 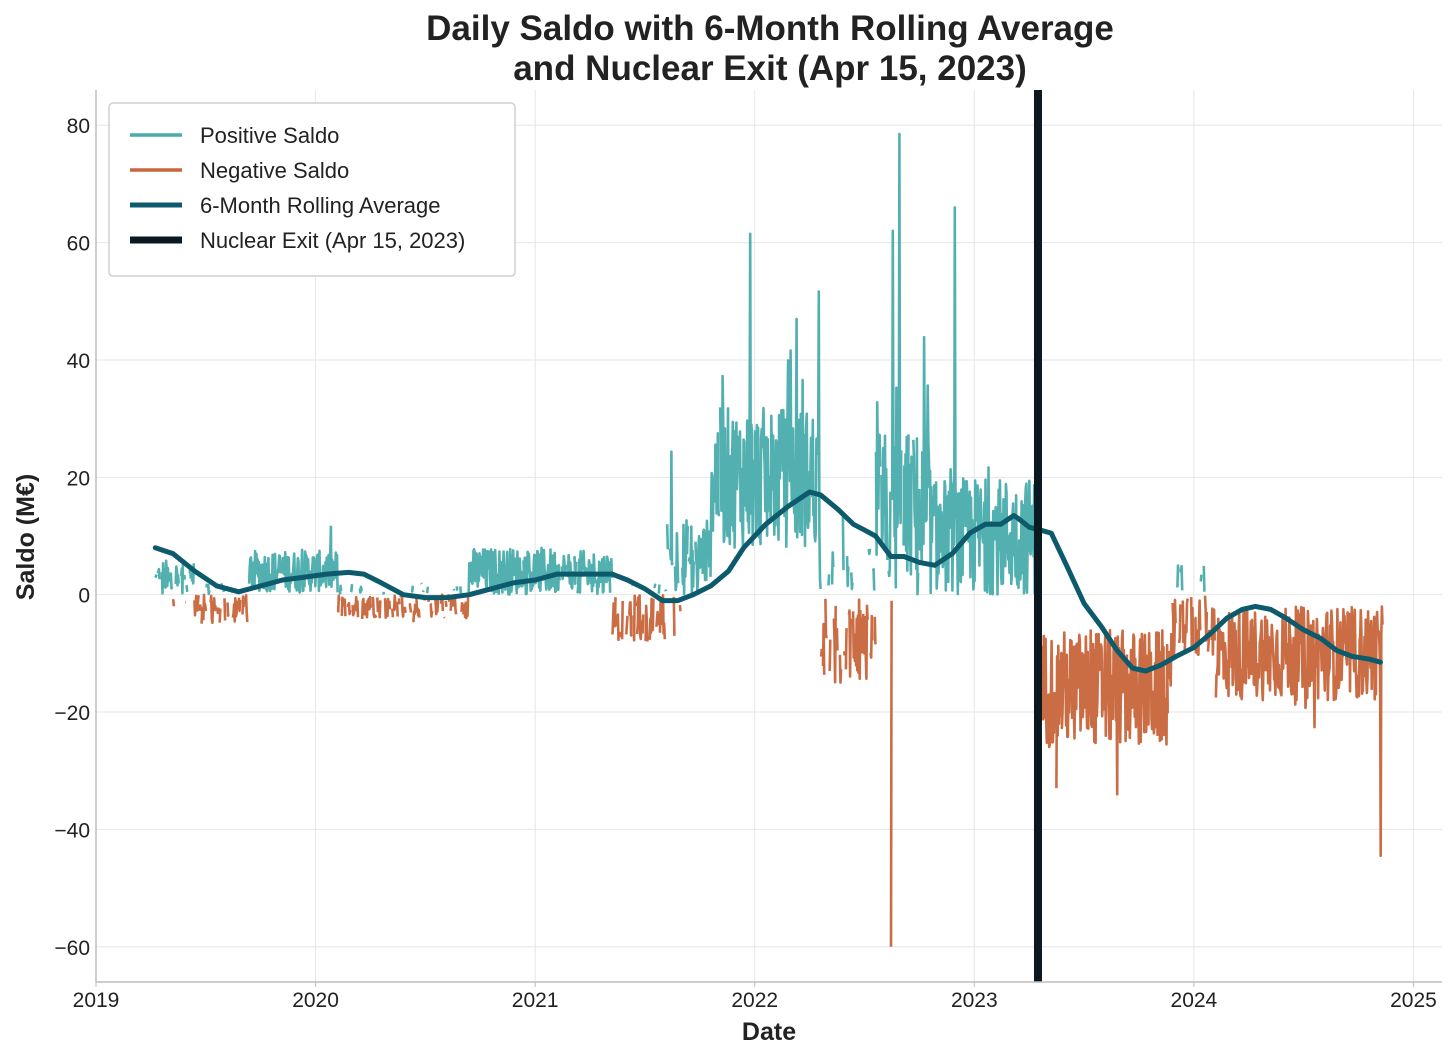 I want to click on x-tick-label-2024: 2024, so click(x=1194, y=1000).